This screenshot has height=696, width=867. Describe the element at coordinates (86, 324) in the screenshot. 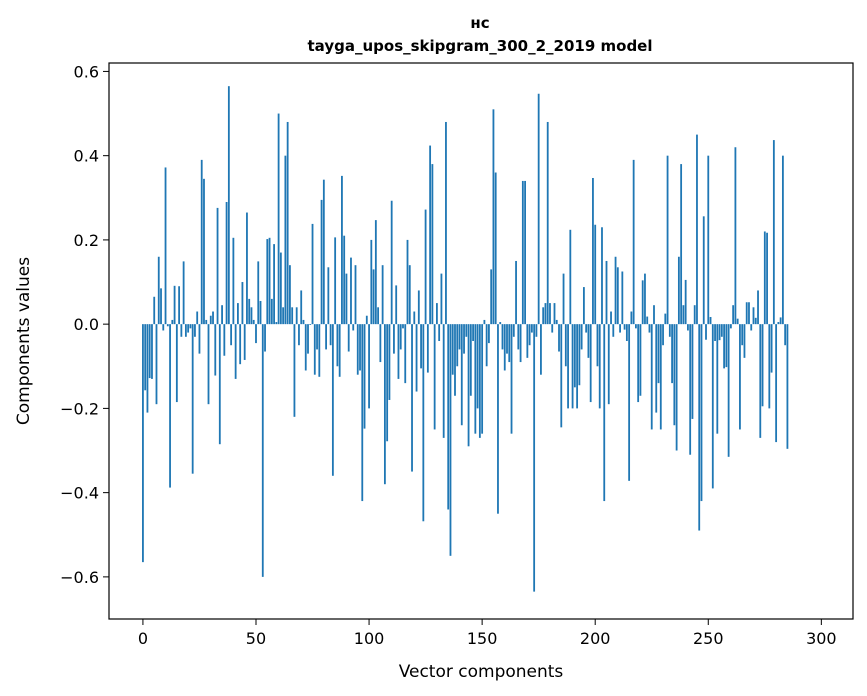

I see `y-tick-label-3: 0.0` at that location.